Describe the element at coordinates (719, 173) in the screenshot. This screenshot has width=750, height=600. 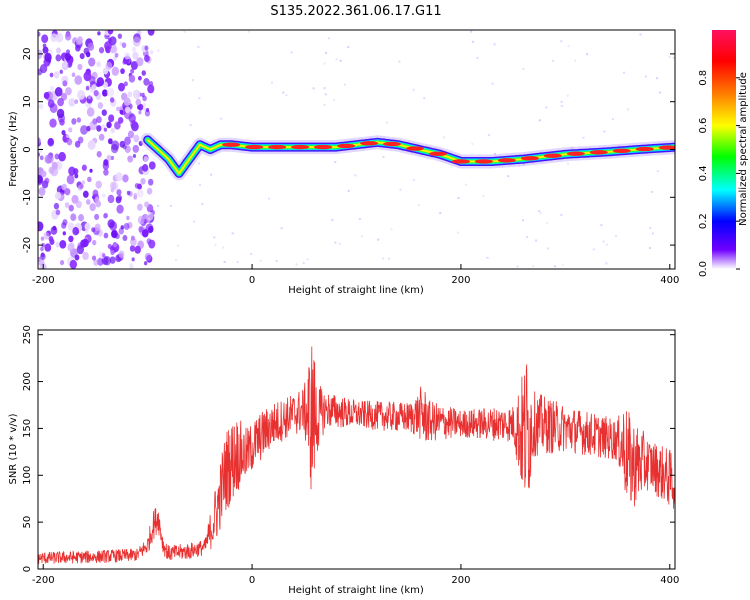
I see `colorbar-ticks: 0.0 0.2 0.4 0.6 0.8` at that location.